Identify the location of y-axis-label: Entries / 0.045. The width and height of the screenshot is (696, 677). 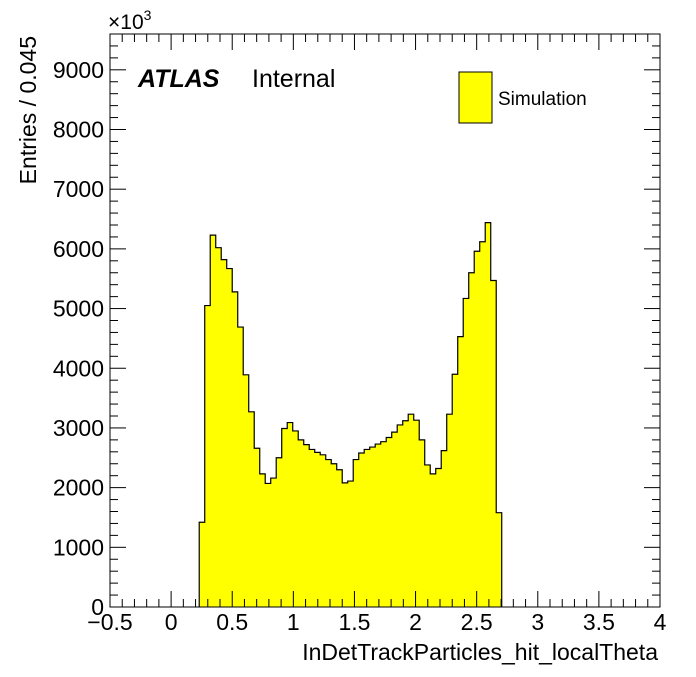
(28, 110).